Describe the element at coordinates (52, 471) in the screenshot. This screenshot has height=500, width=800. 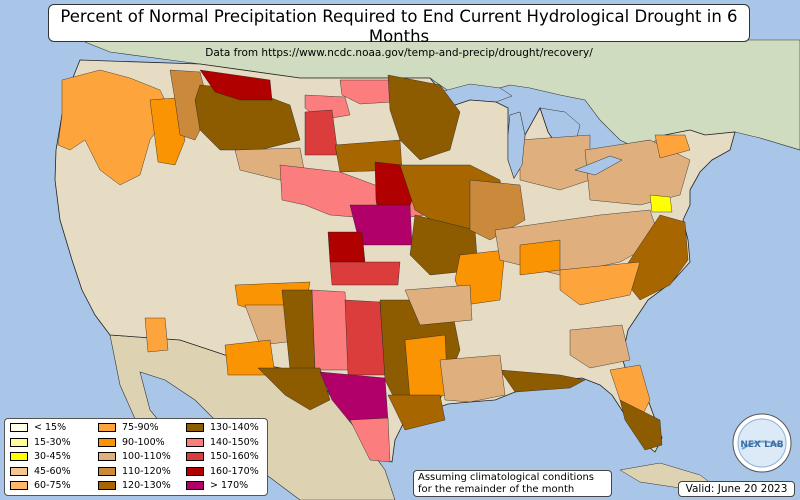
I see `legend-label: 45-60%` at that location.